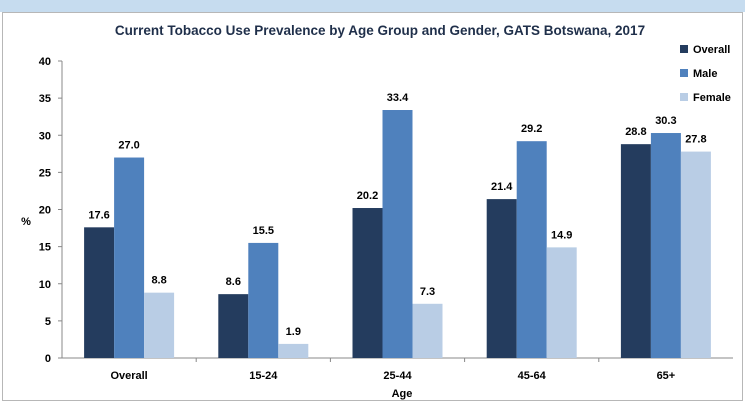 This screenshot has width=745, height=403. What do you see at coordinates (711, 50) in the screenshot?
I see `legend-label-overall: Overall` at bounding box center [711, 50].